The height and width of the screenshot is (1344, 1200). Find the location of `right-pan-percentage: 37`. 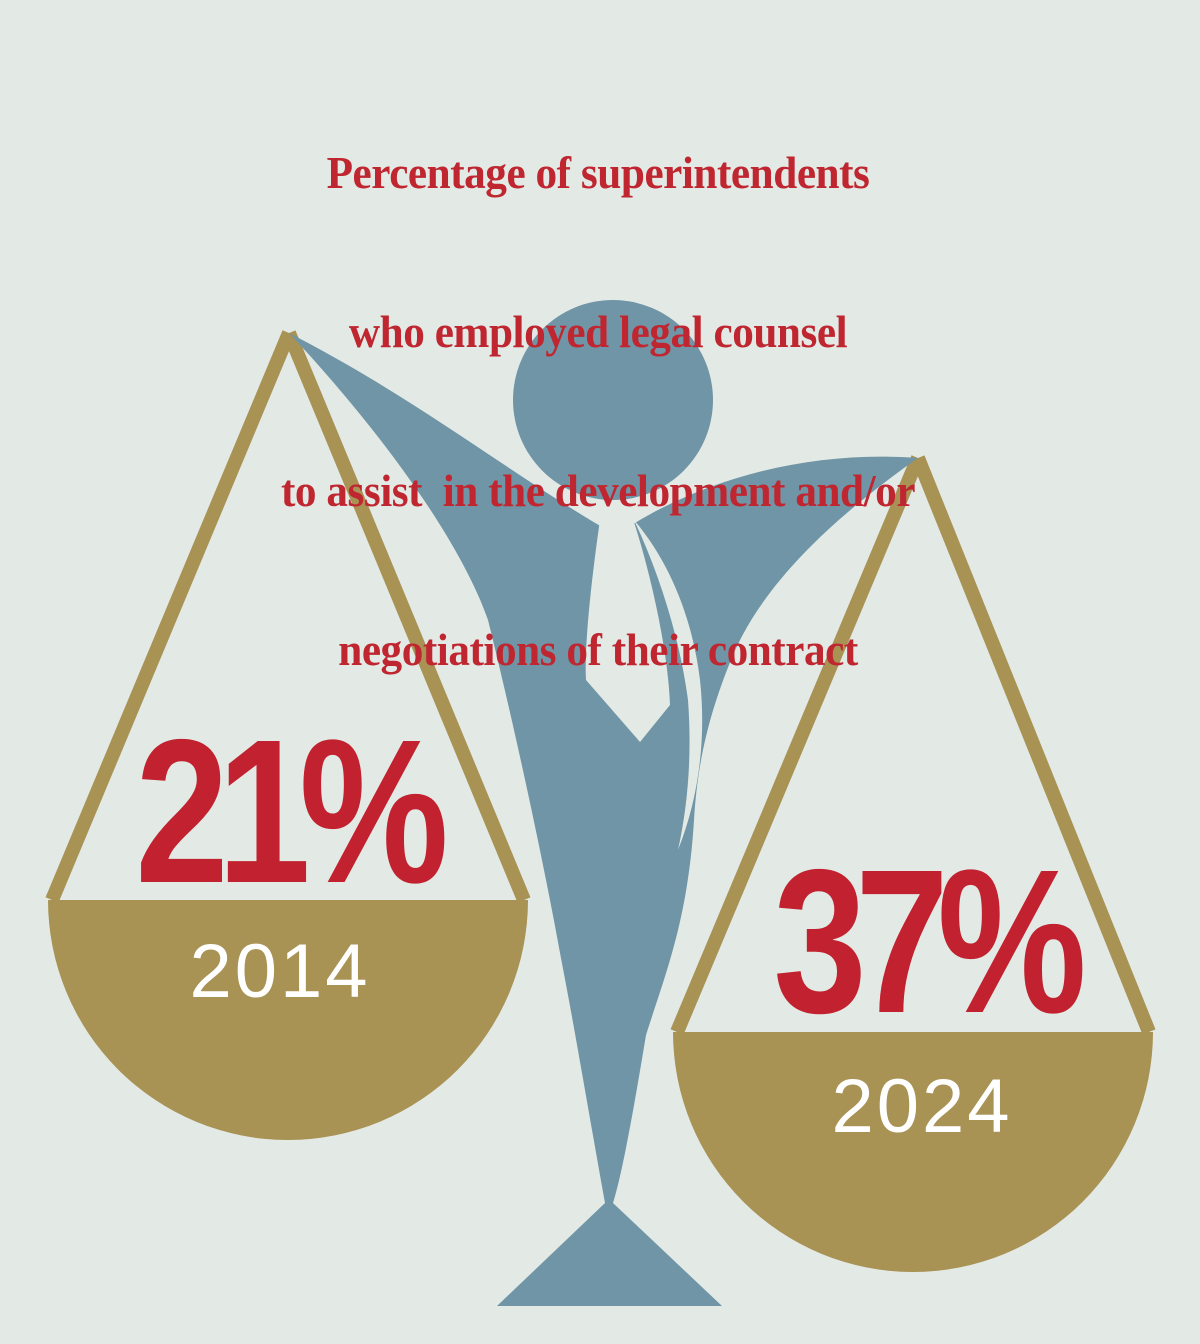

right-pan-percentage: 37 is located at coordinates (861, 941).